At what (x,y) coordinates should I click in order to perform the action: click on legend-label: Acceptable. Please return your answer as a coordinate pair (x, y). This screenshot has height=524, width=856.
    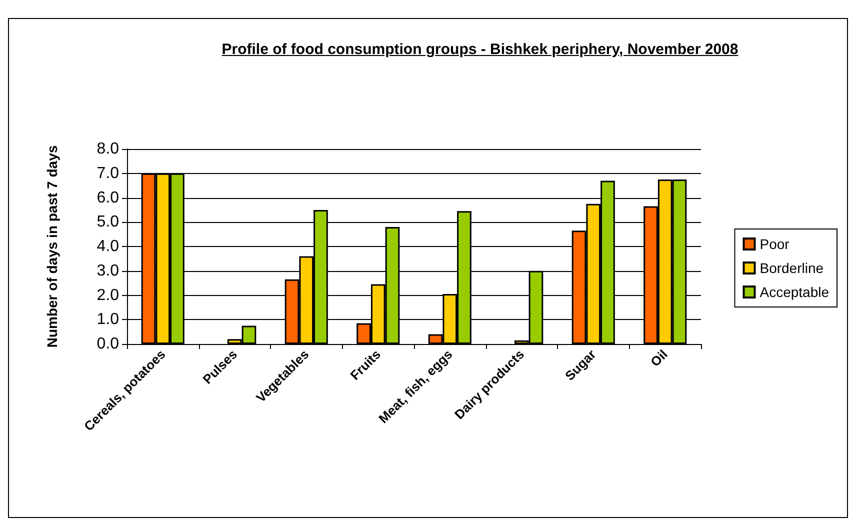
    Looking at the image, I should click on (795, 292).